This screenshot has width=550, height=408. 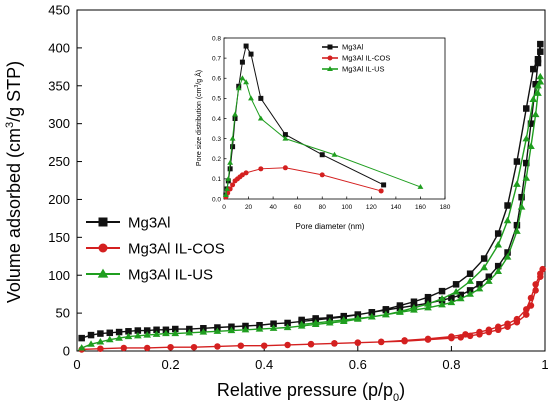 What do you see at coordinates (371, 207) in the screenshot?
I see `inset-x-tick-label: 120` at bounding box center [371, 207].